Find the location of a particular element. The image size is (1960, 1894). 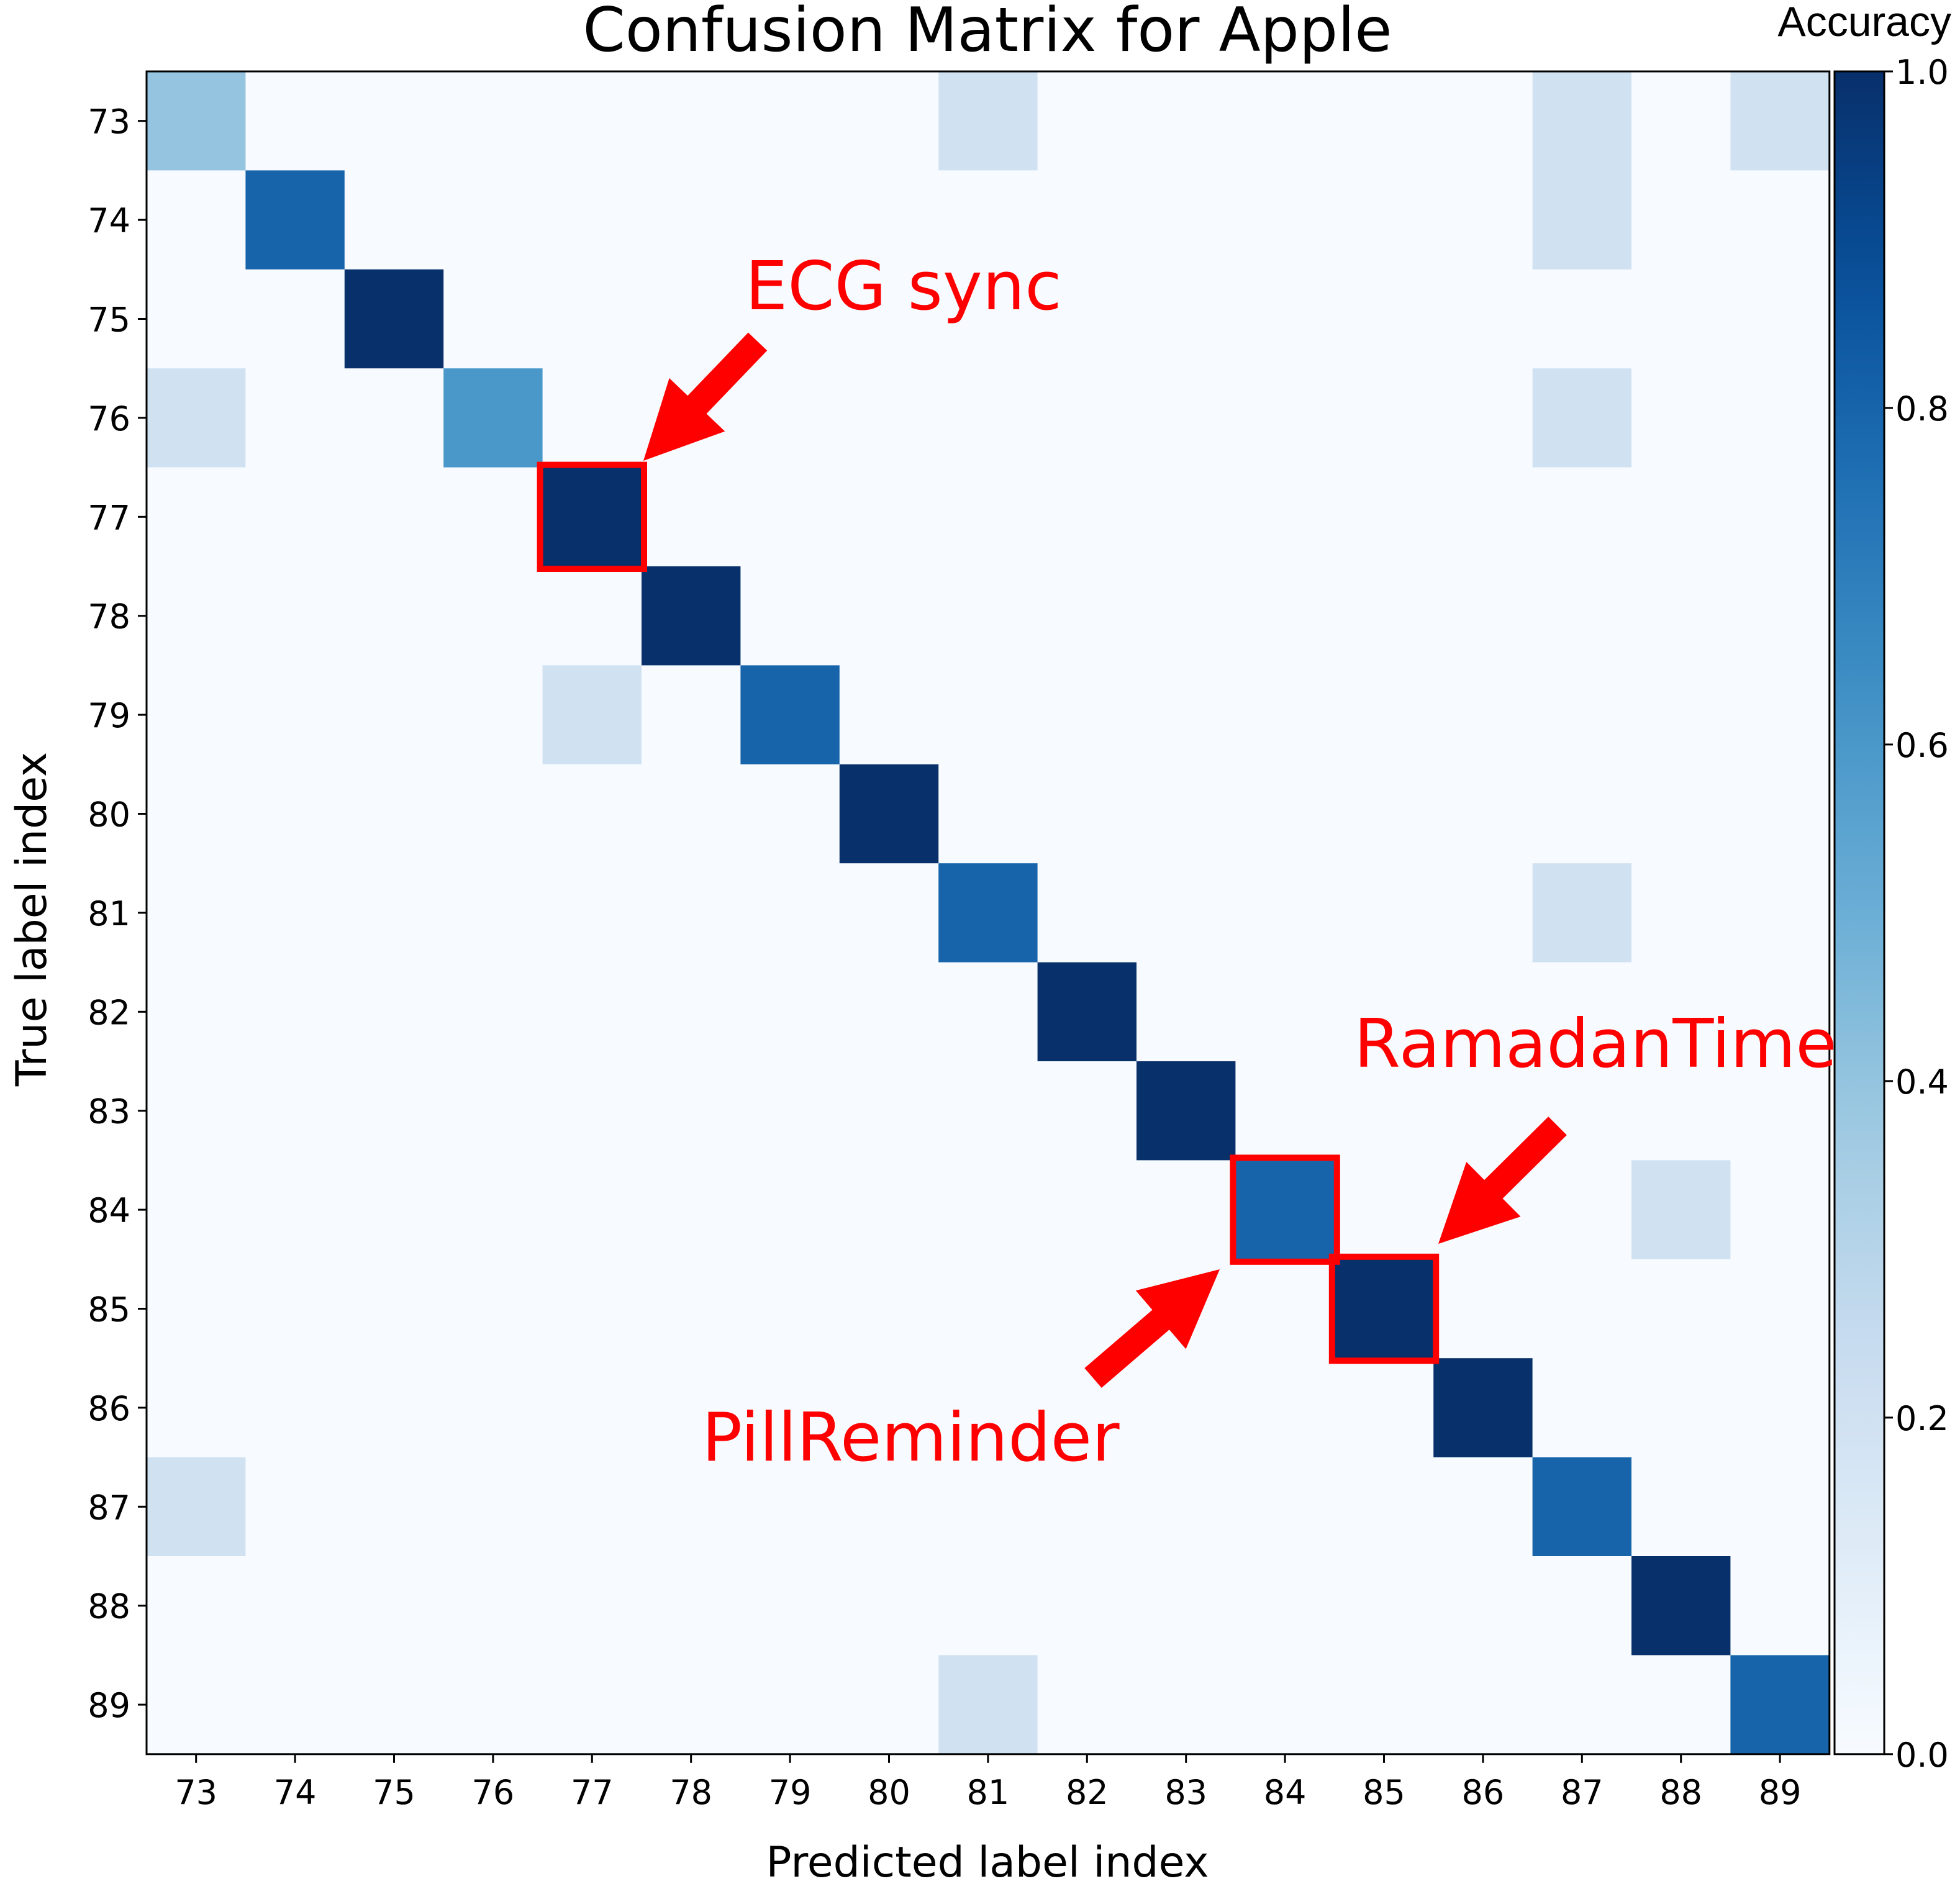

y-tick-80: 80 is located at coordinates (109, 815).